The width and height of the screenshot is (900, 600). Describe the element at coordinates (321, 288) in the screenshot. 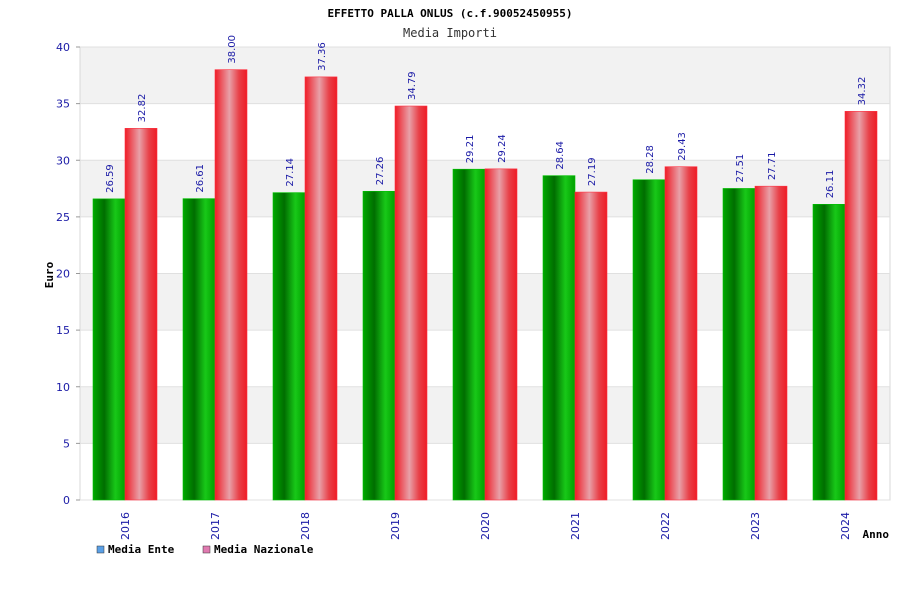

I see `bar-media-nazionale-2018` at that location.